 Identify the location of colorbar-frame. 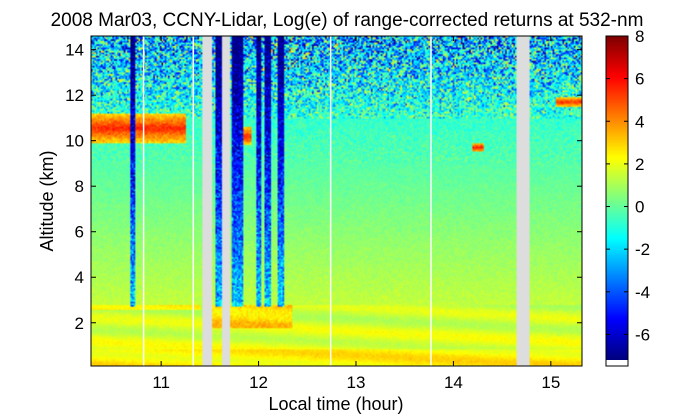
(617, 201).